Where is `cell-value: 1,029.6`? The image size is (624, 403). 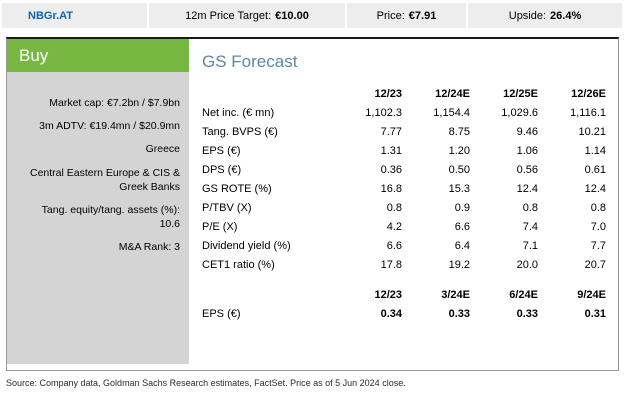
cell-value: 1,029.6 is located at coordinates (519, 112).